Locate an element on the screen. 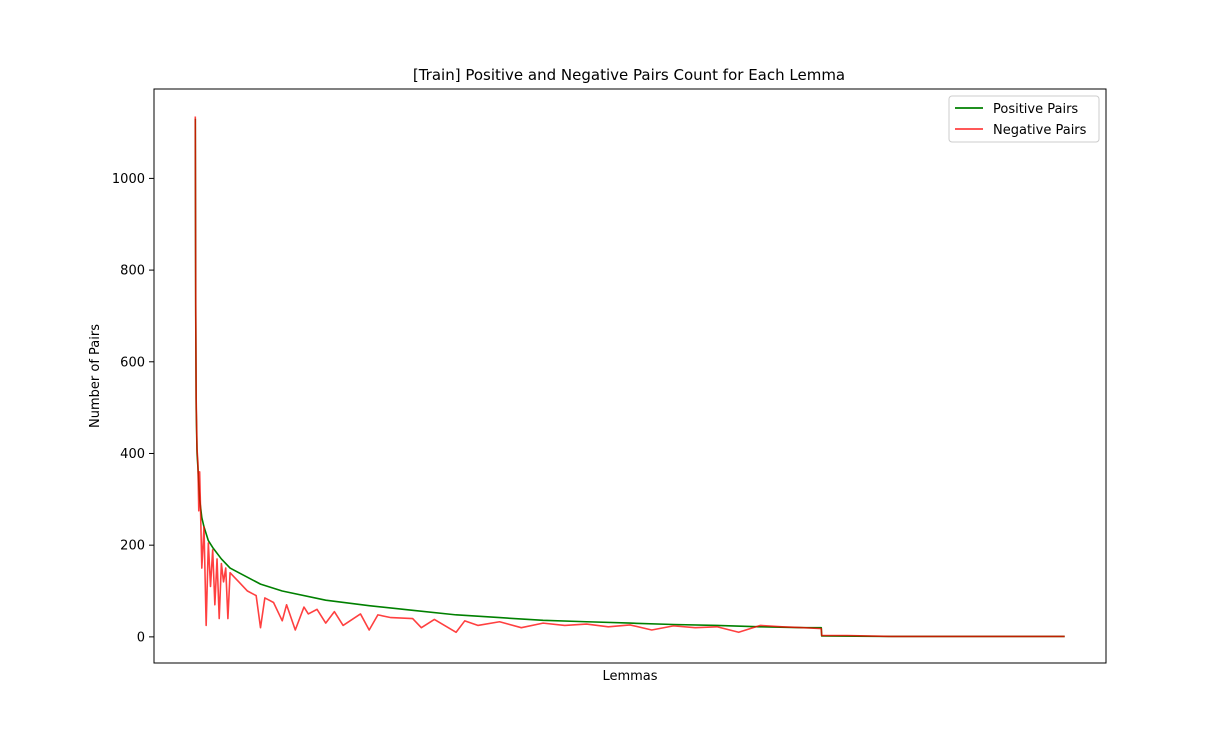 The image size is (1229, 745). legend-frame is located at coordinates (1024, 119).